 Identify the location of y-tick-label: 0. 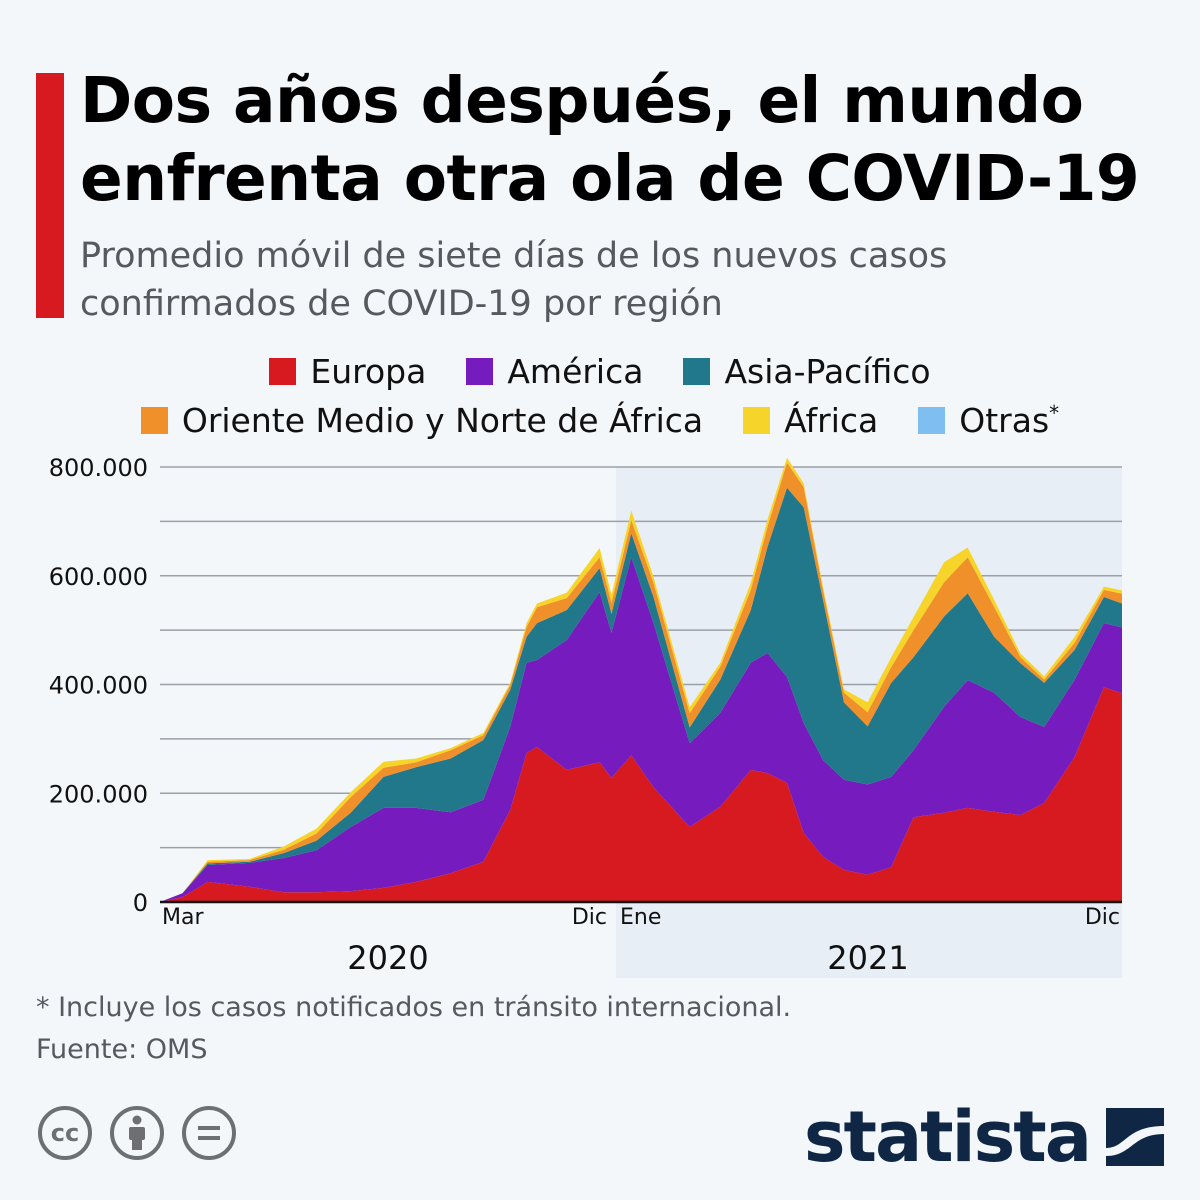
(140, 903).